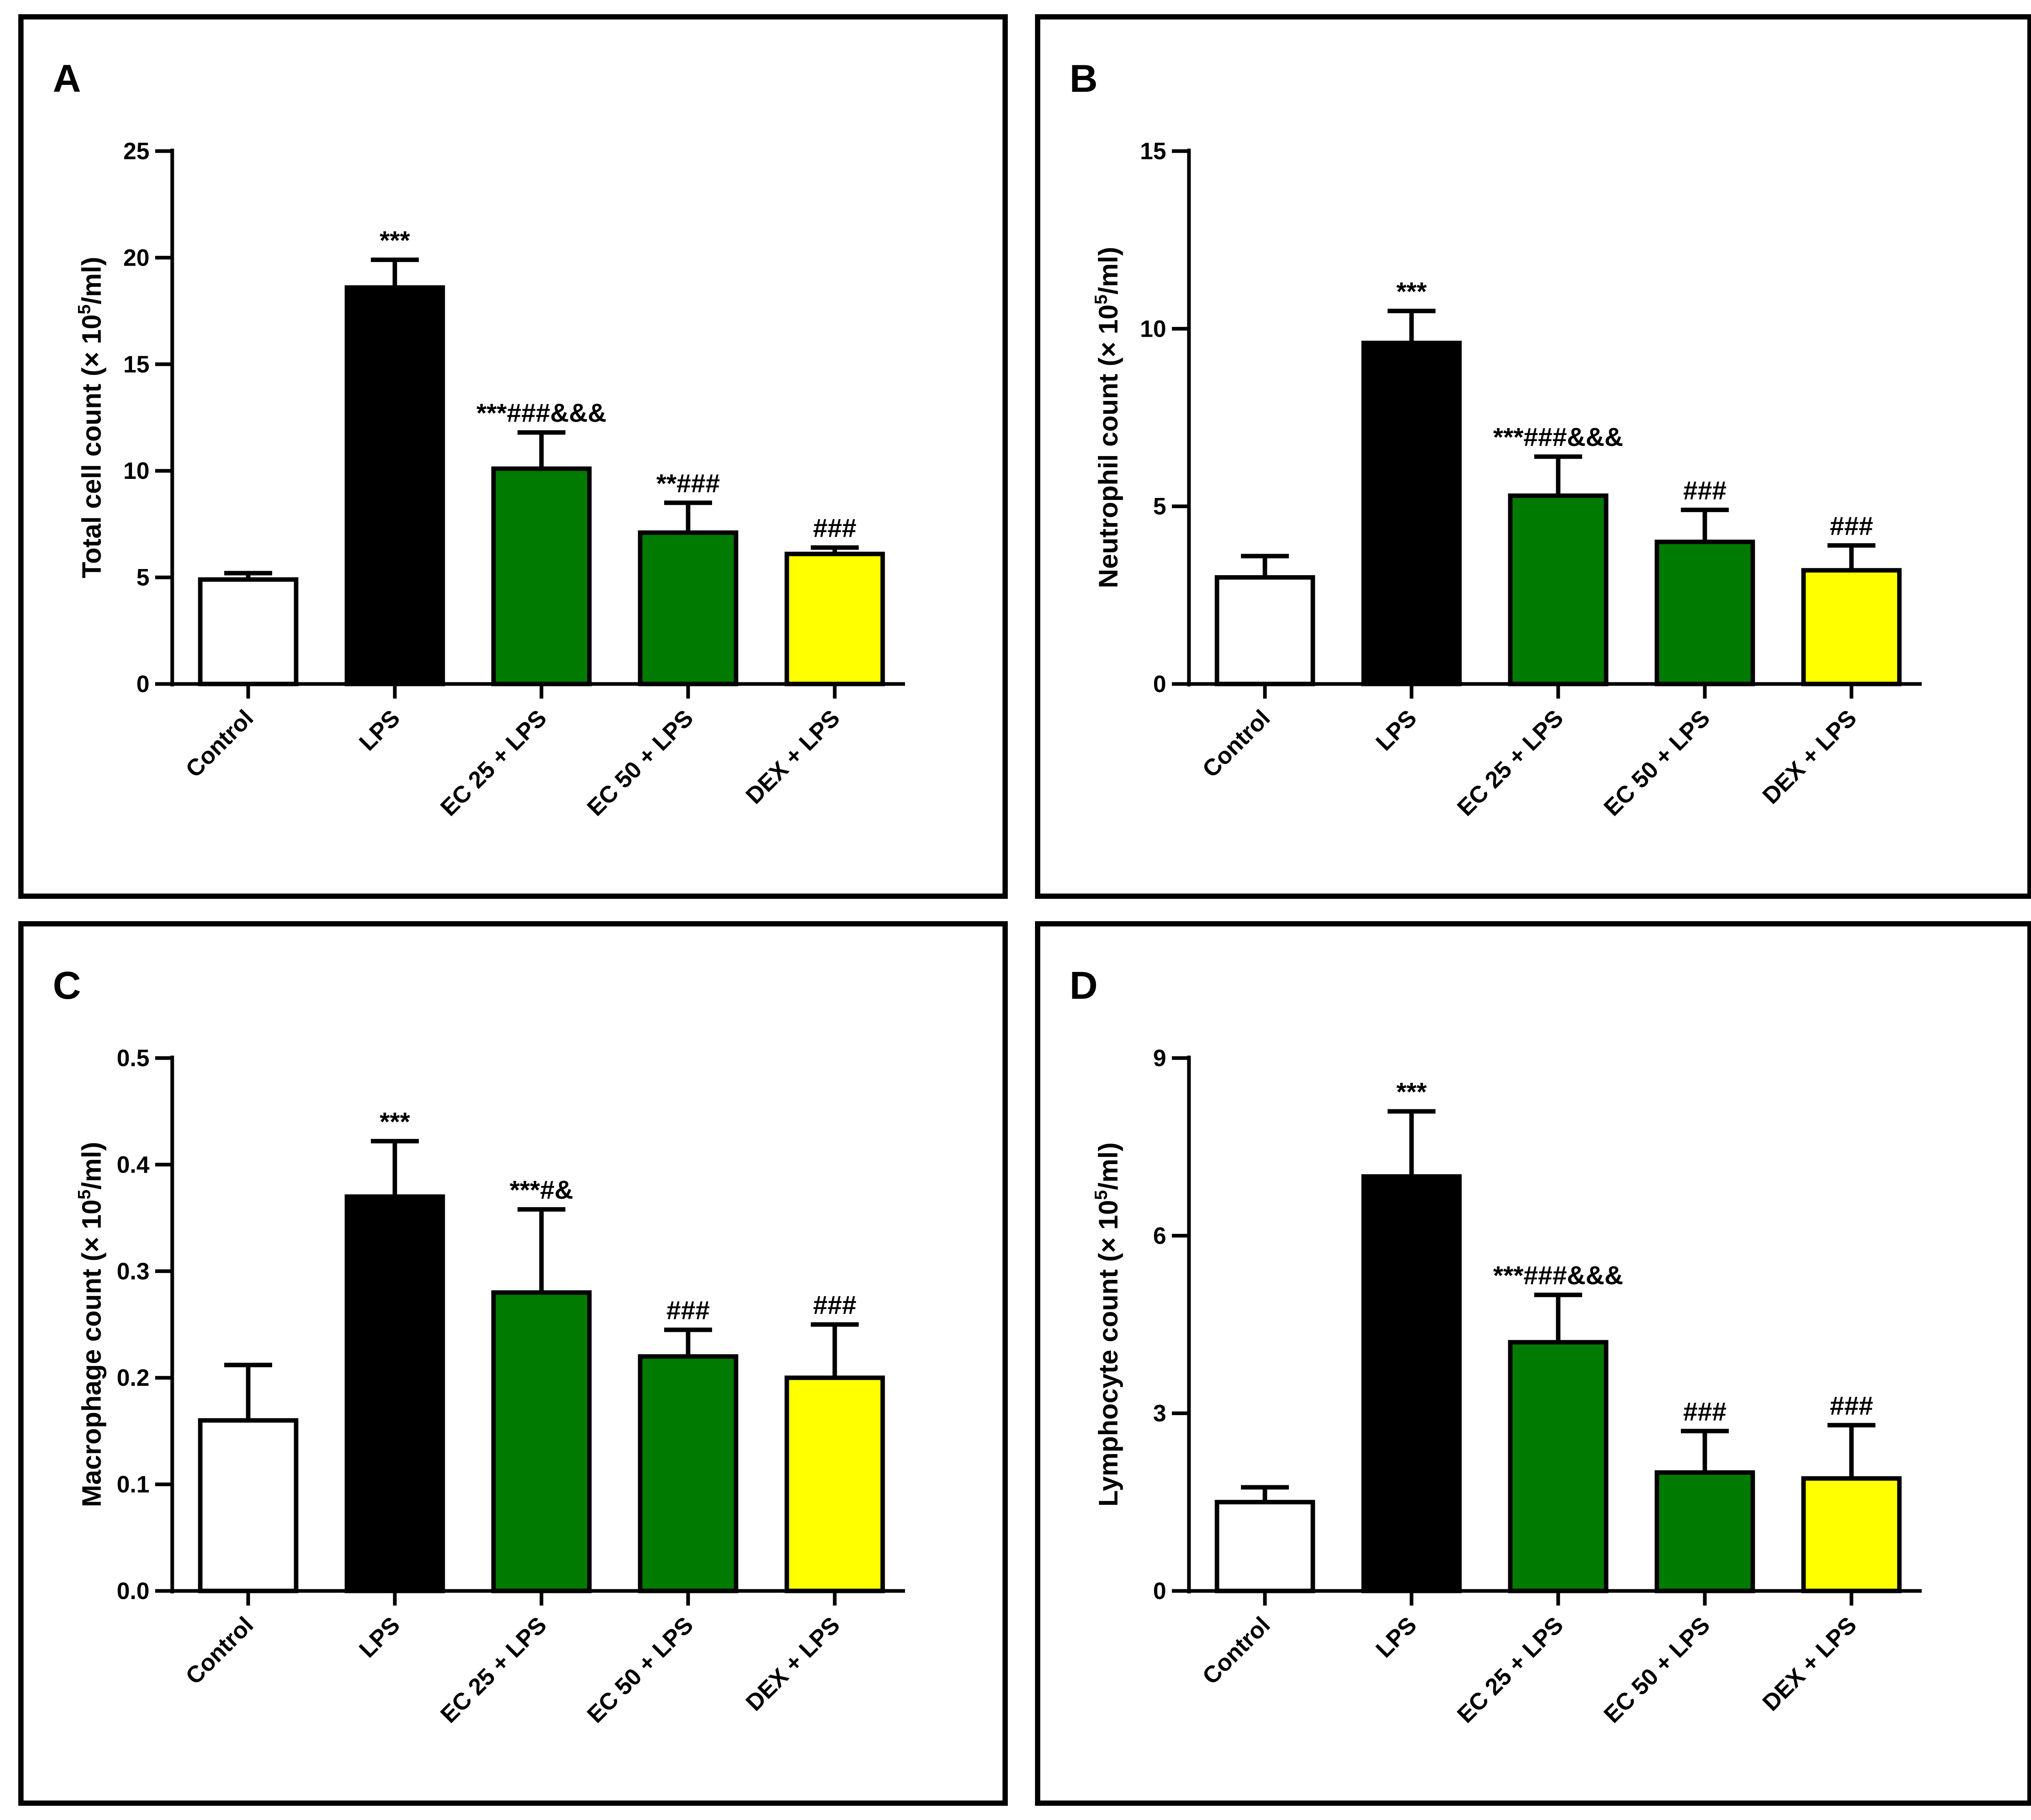  What do you see at coordinates (133, 1165) in the screenshot?
I see `y-tick-label: 0.4` at bounding box center [133, 1165].